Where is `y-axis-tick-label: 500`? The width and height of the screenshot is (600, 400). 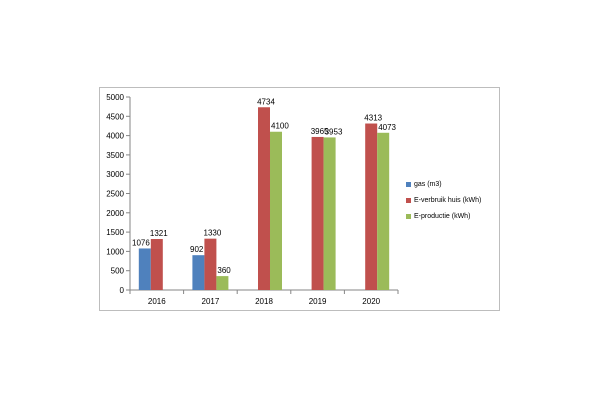
y-axis-tick-label: 500 is located at coordinates (118, 271).